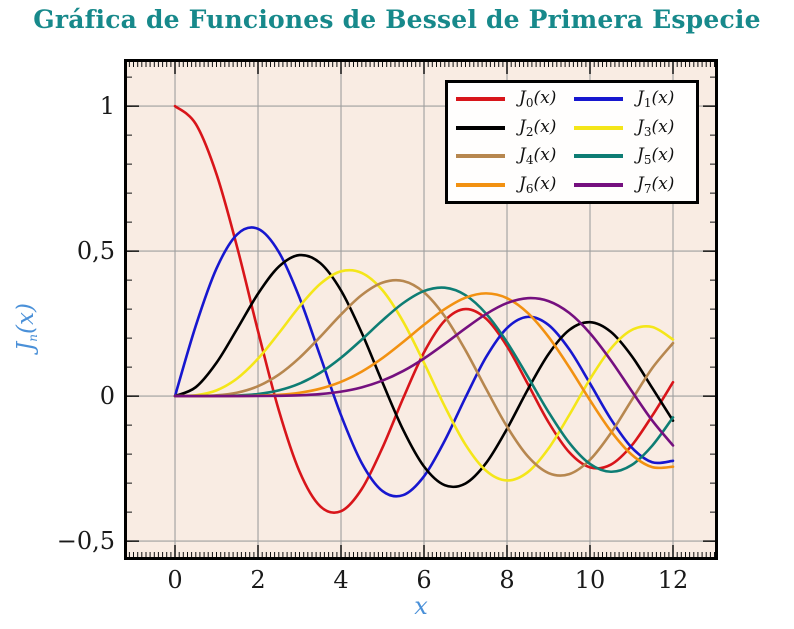 Image resolution: width=794 pixels, height=629 pixels. Describe the element at coordinates (175, 580) in the screenshot. I see `x-tick-label: 0` at that location.